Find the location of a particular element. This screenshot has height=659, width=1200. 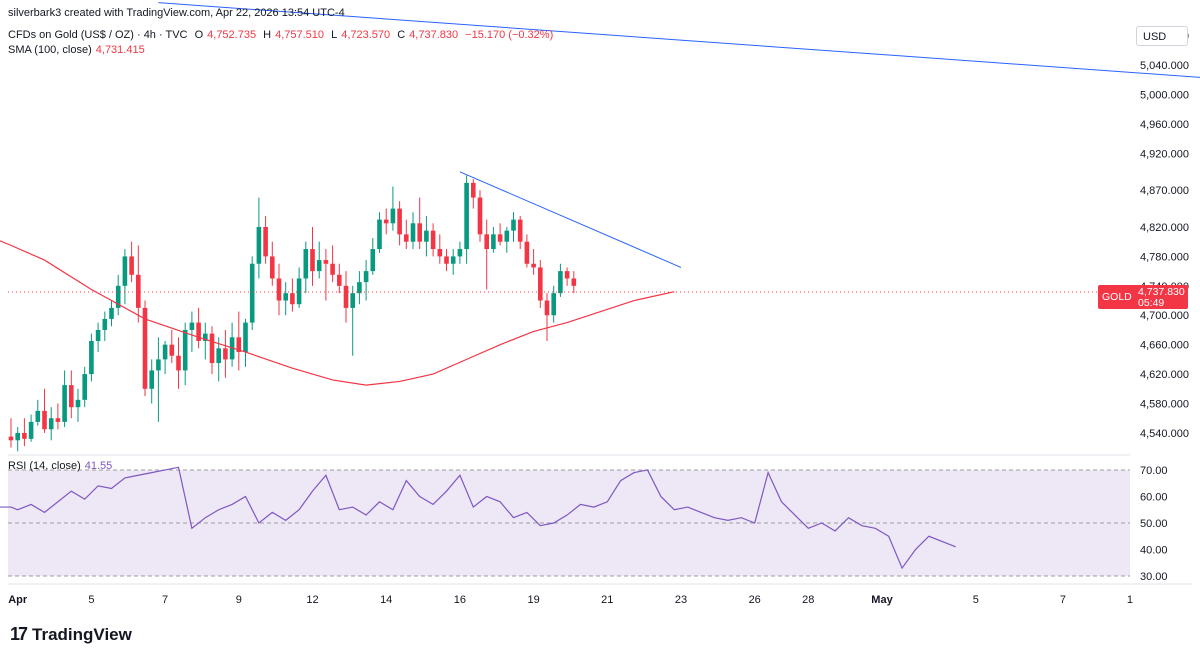

tradingview-logo: 17 TradingView is located at coordinates (71, 634).